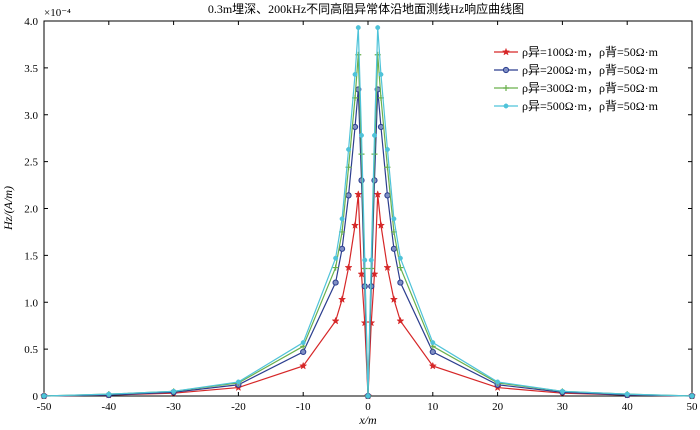 The image size is (700, 430). Describe the element at coordinates (31, 163) in the screenshot. I see `y-tick-label: 2.5` at that location.